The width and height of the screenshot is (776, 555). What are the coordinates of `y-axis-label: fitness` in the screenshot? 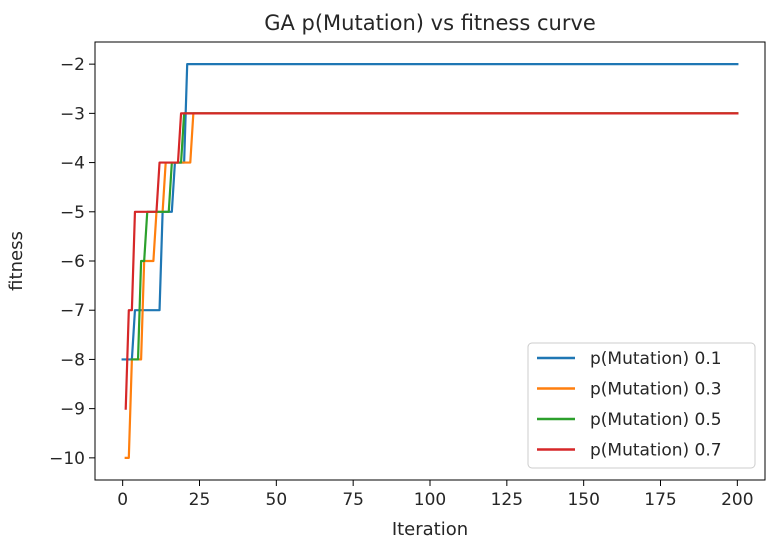 It's located at (16, 261).